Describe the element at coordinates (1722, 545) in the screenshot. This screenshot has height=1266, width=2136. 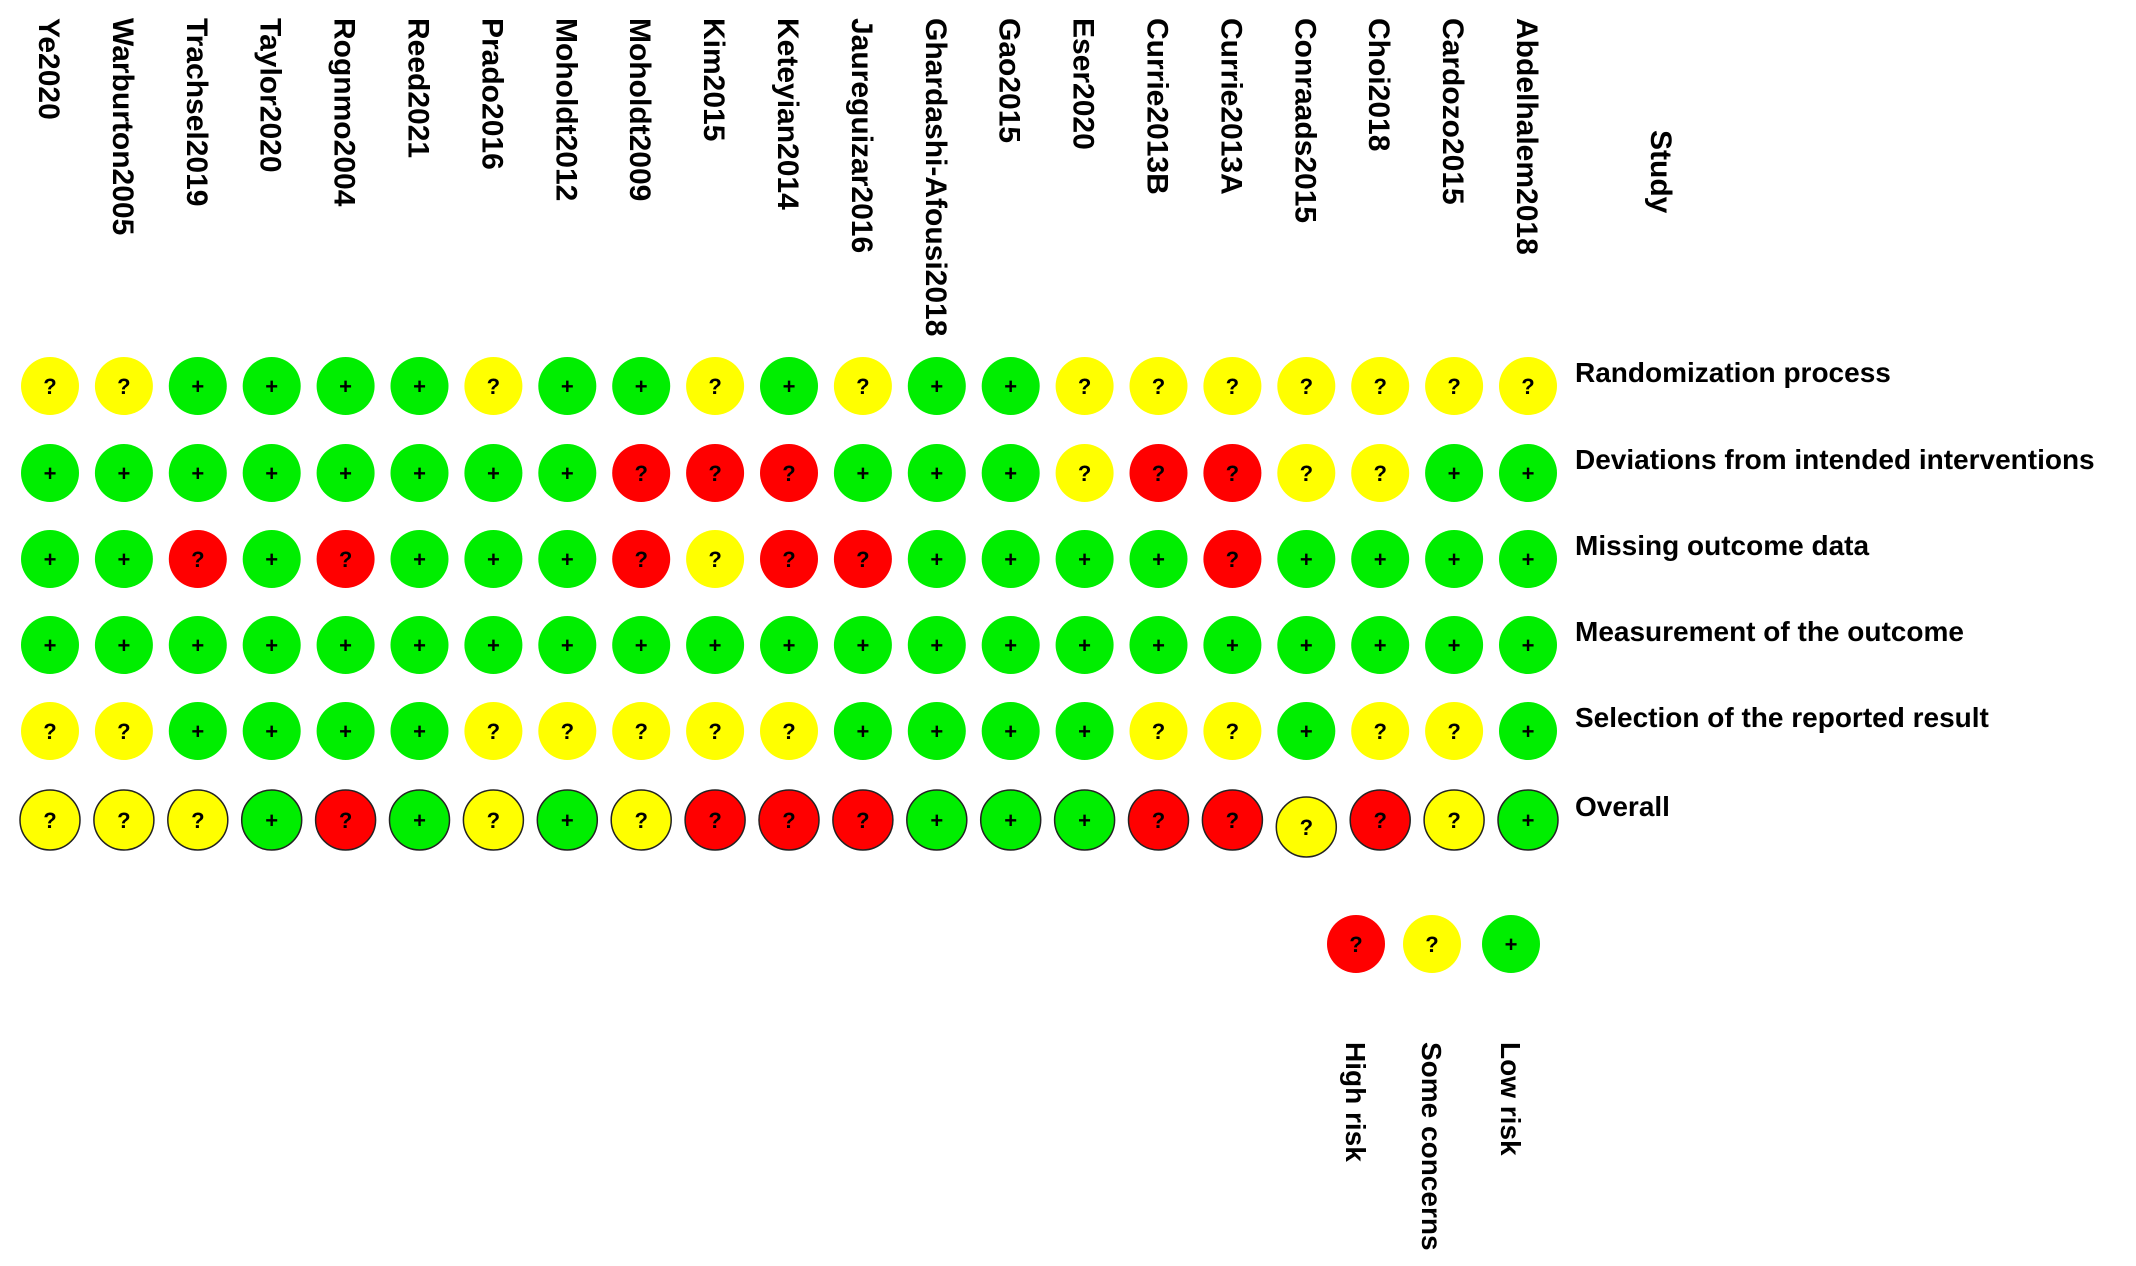
I see `domain-label: Missing outcome data` at that location.